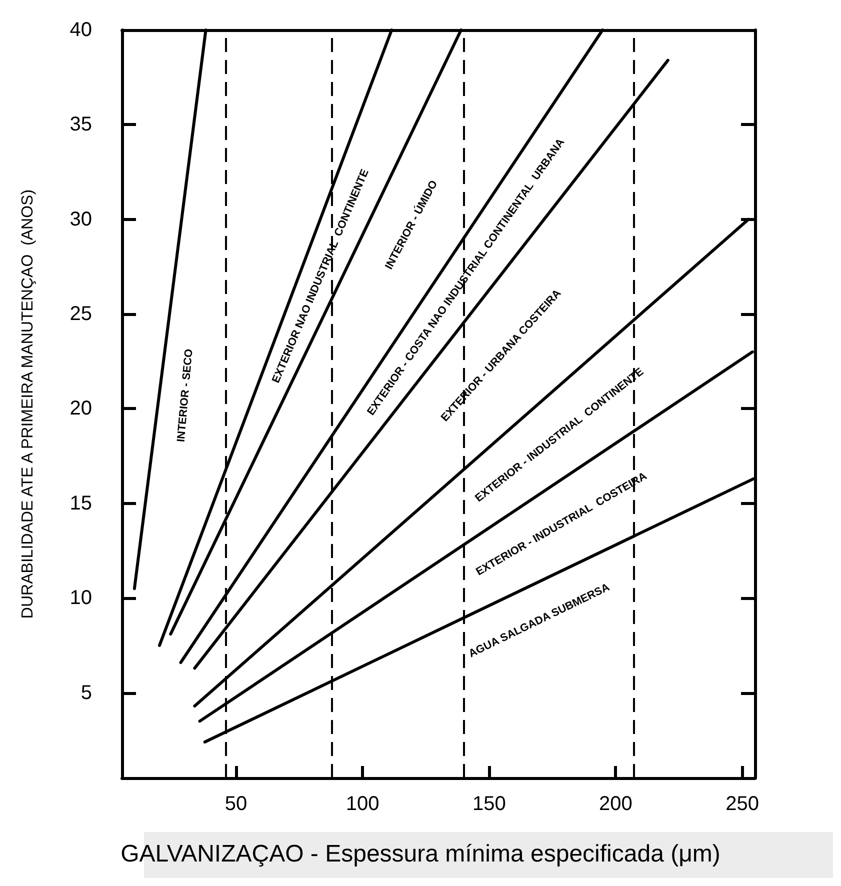 This screenshot has width=841, height=886. Describe the element at coordinates (743, 804) in the screenshot. I see `x-tick-label: 250` at that location.